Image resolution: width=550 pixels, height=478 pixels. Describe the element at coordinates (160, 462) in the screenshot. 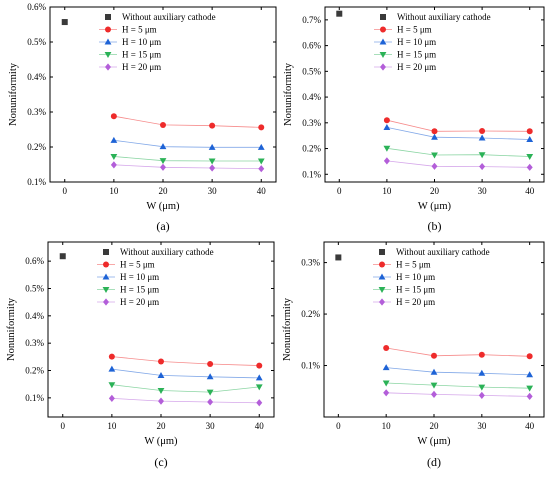

I see `panel-label: (c)` at that location.